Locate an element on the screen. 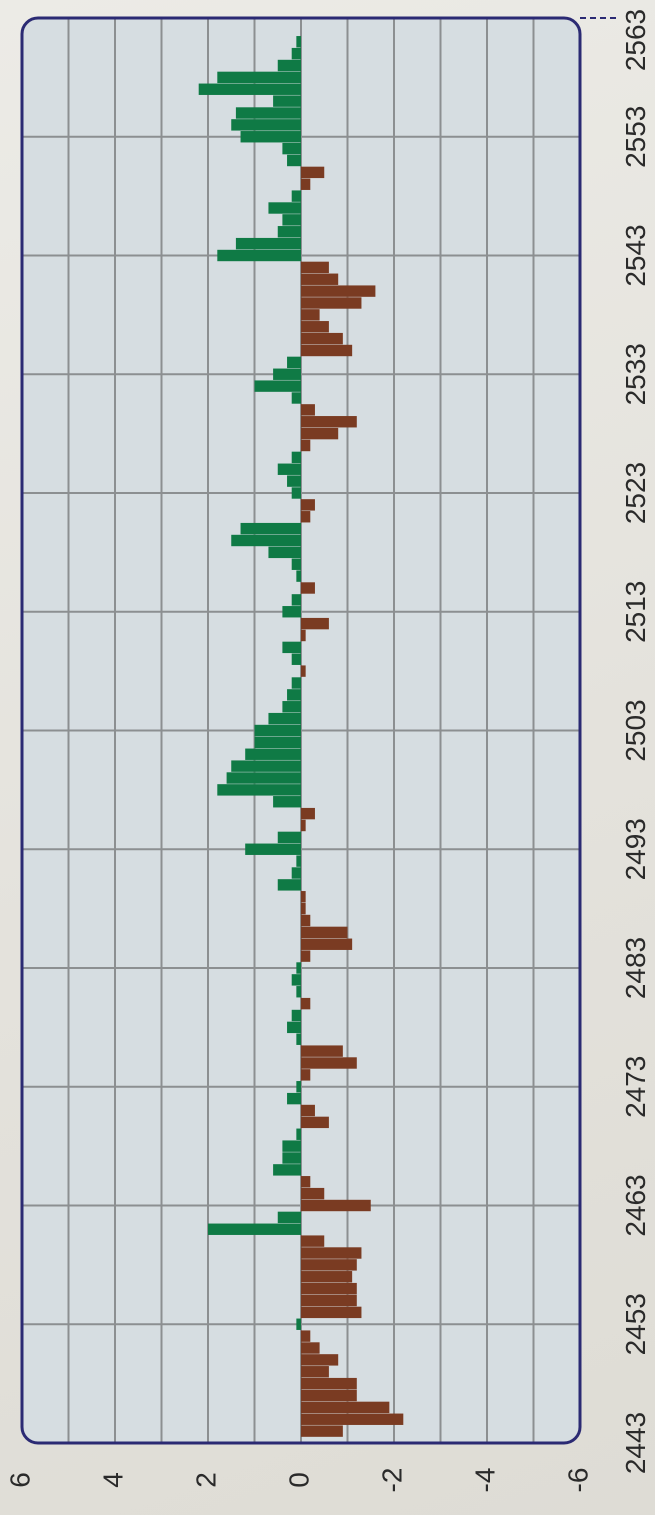  y-tick-label-4: 4 is located at coordinates (112, 1480).